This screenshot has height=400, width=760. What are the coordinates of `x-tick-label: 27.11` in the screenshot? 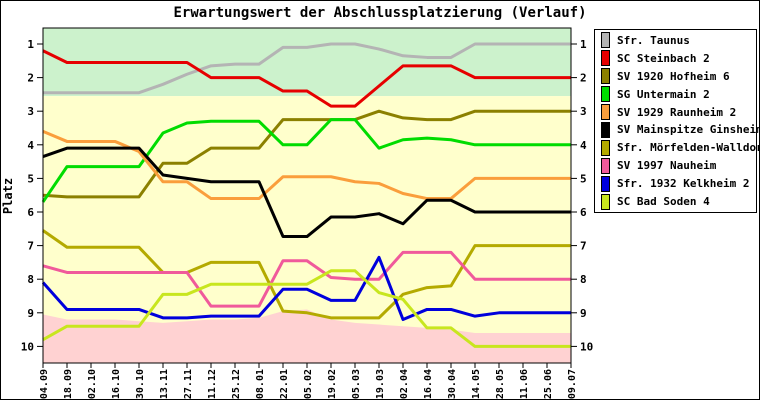 It's located at (188, 384).